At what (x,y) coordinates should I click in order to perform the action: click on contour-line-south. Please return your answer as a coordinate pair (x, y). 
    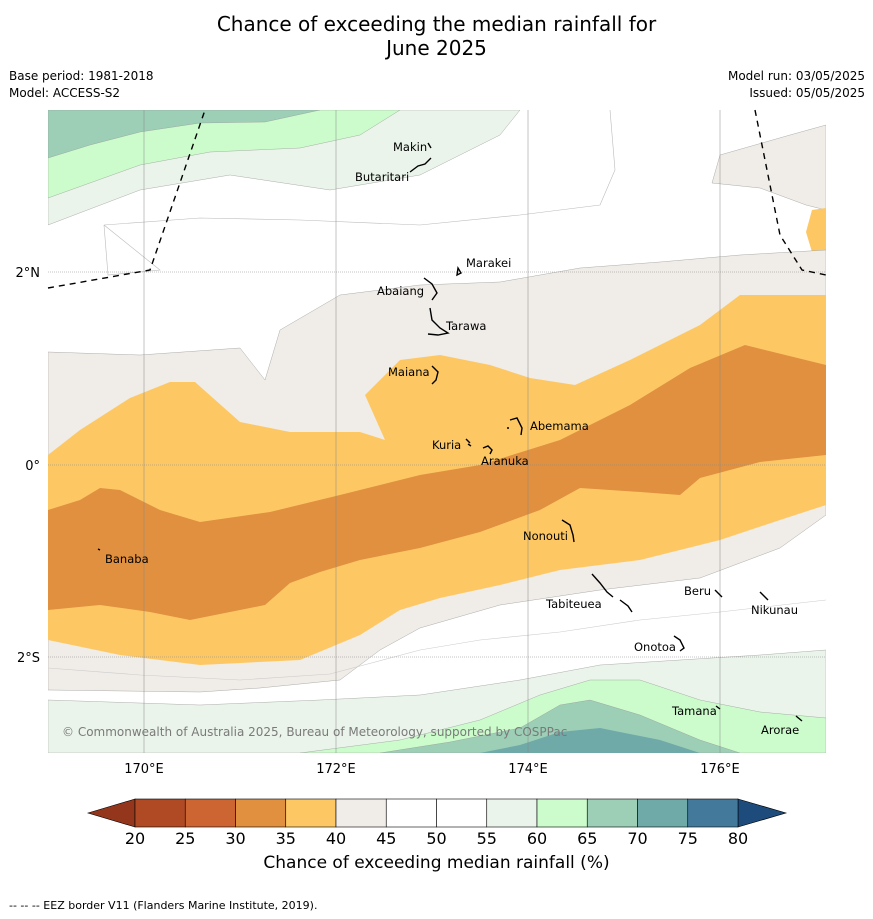
    Looking at the image, I should click on (437, 640).